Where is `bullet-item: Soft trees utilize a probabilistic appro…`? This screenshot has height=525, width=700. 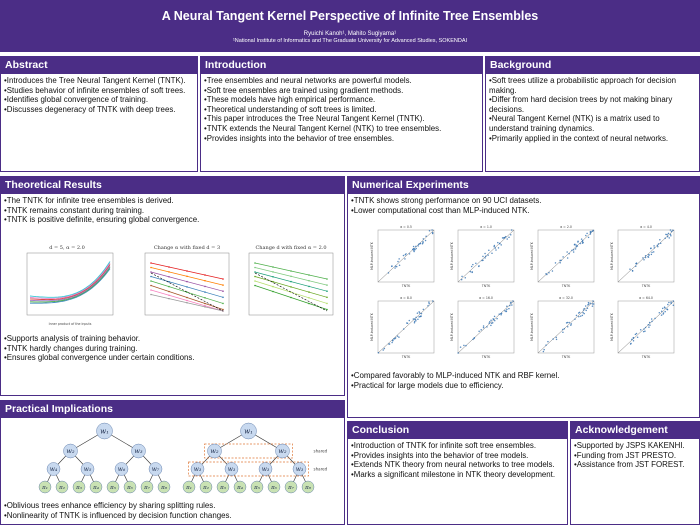
bullet-item: Soft trees utilize a probabilistic appro… is located at coordinates (592, 85).